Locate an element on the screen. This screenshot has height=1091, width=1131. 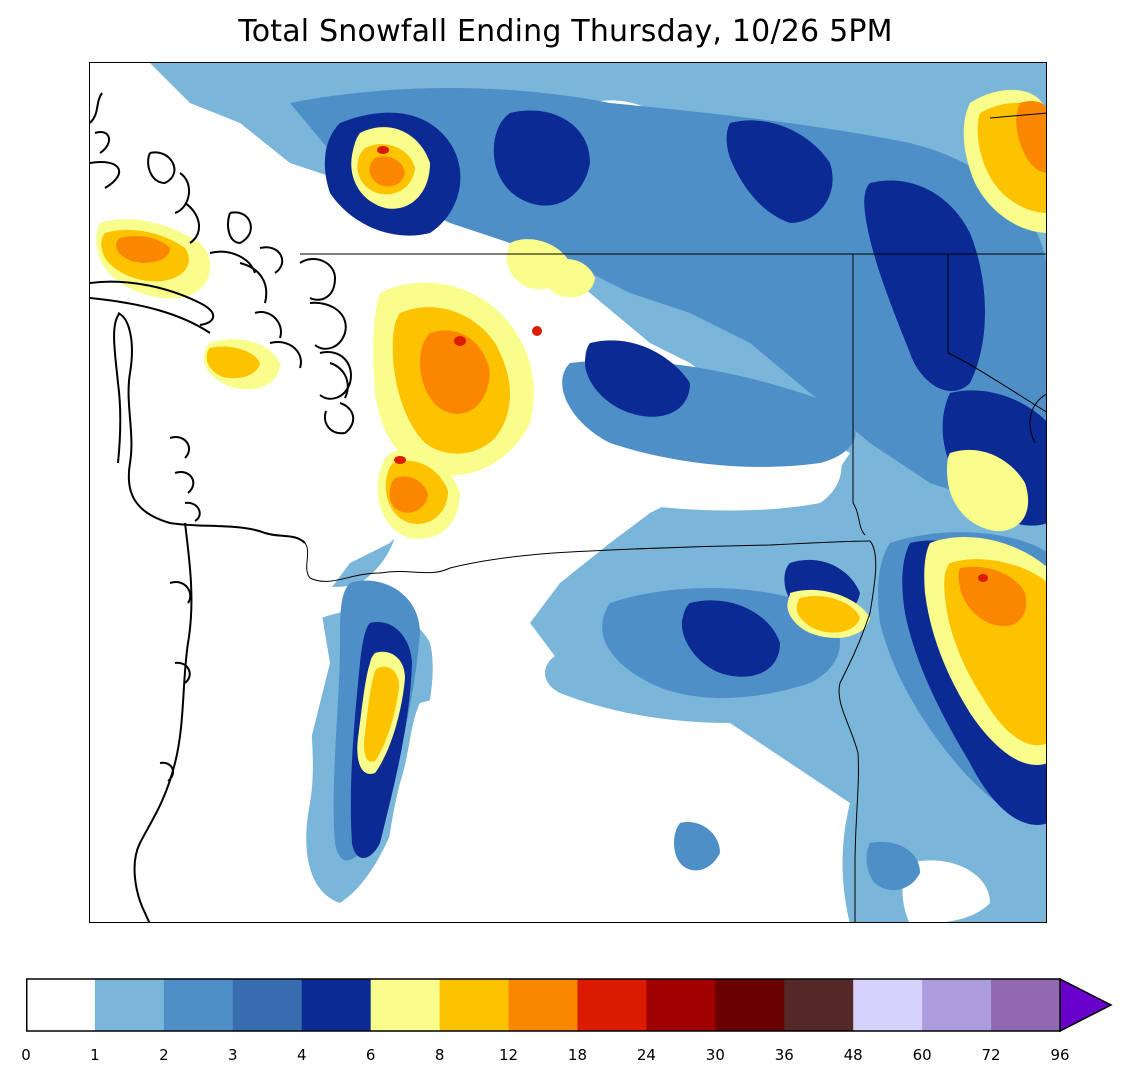
colorbar-extend-arrow is located at coordinates (1086, 1005).